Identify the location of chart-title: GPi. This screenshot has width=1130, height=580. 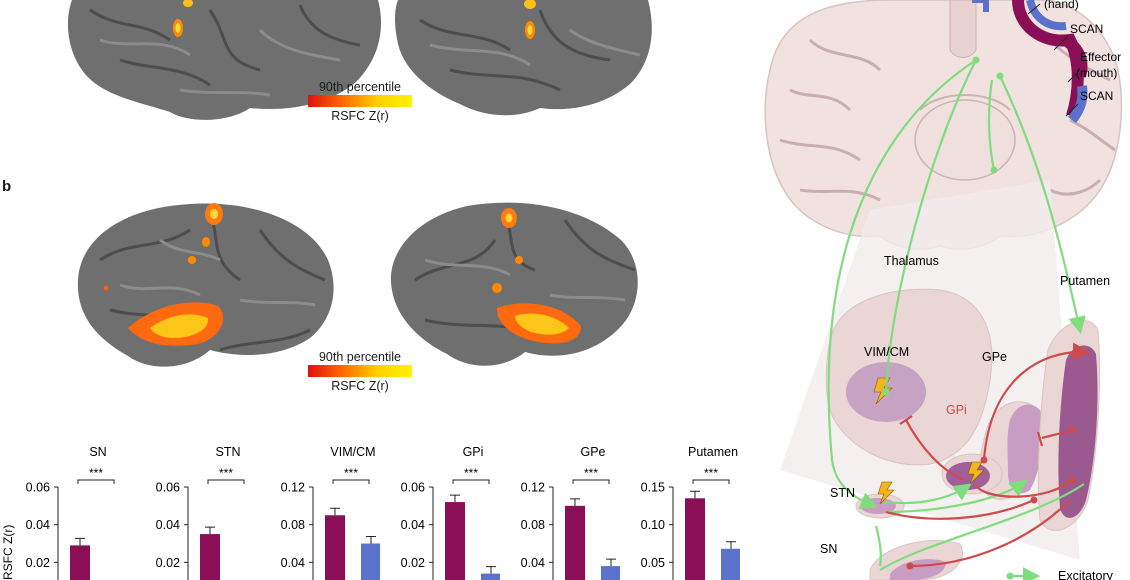
(473, 452).